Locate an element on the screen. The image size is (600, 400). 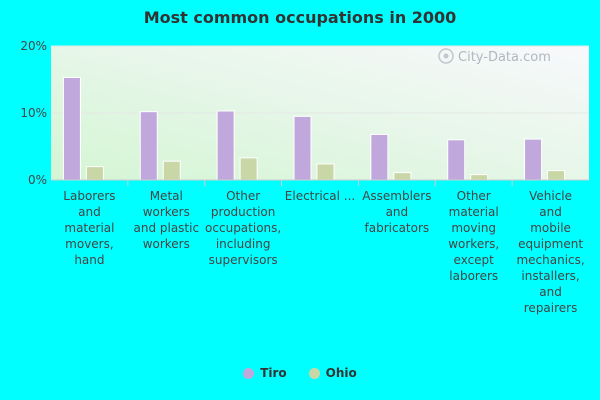
y-tick-label: 20% is located at coordinates (33, 46).